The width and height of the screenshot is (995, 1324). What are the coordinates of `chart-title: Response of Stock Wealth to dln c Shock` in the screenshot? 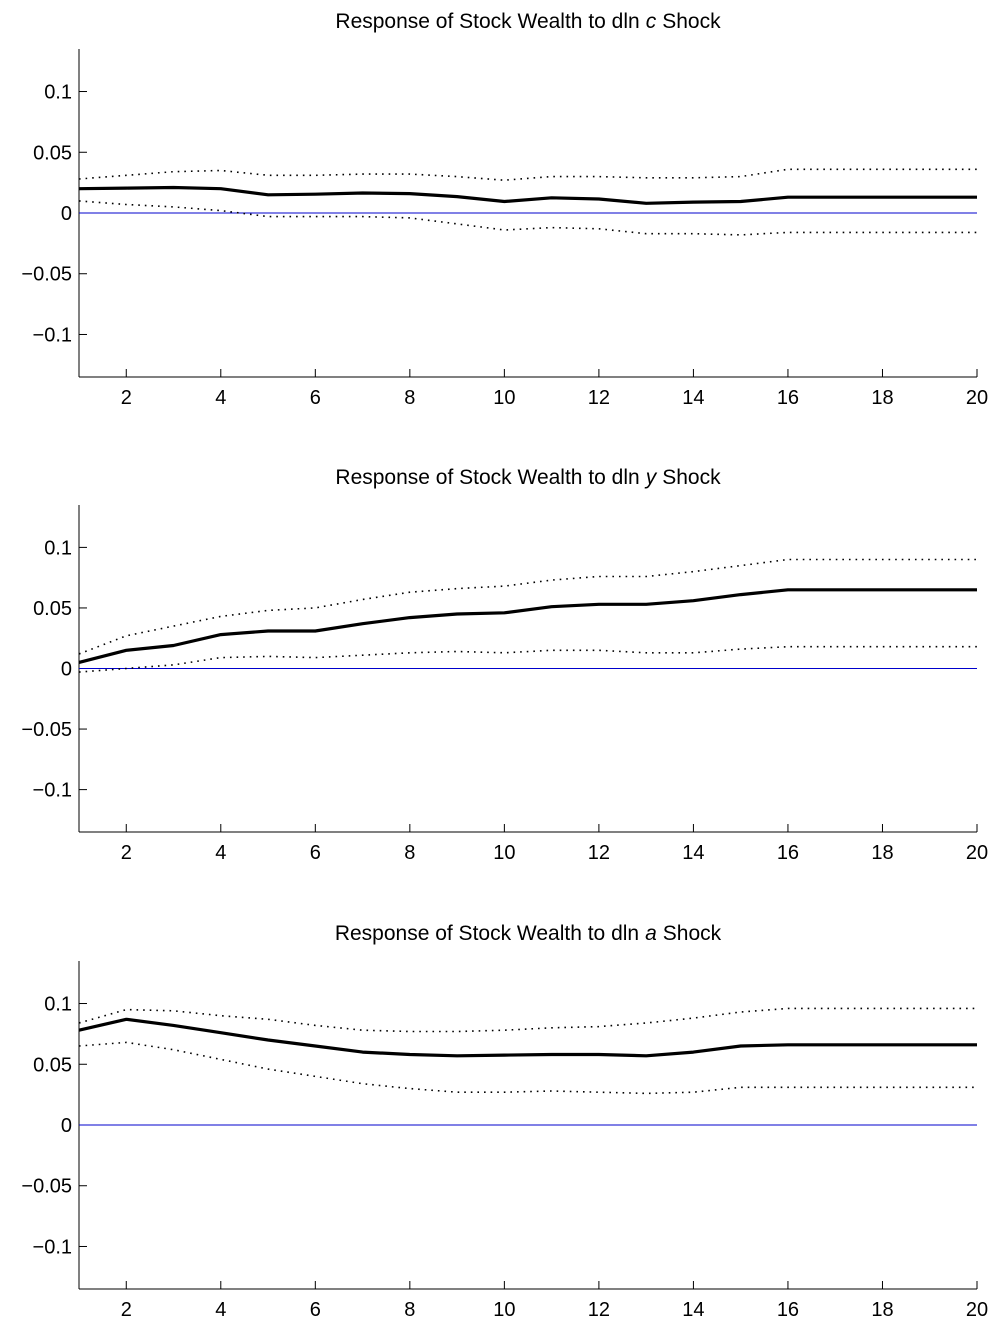 It's located at (528, 21).